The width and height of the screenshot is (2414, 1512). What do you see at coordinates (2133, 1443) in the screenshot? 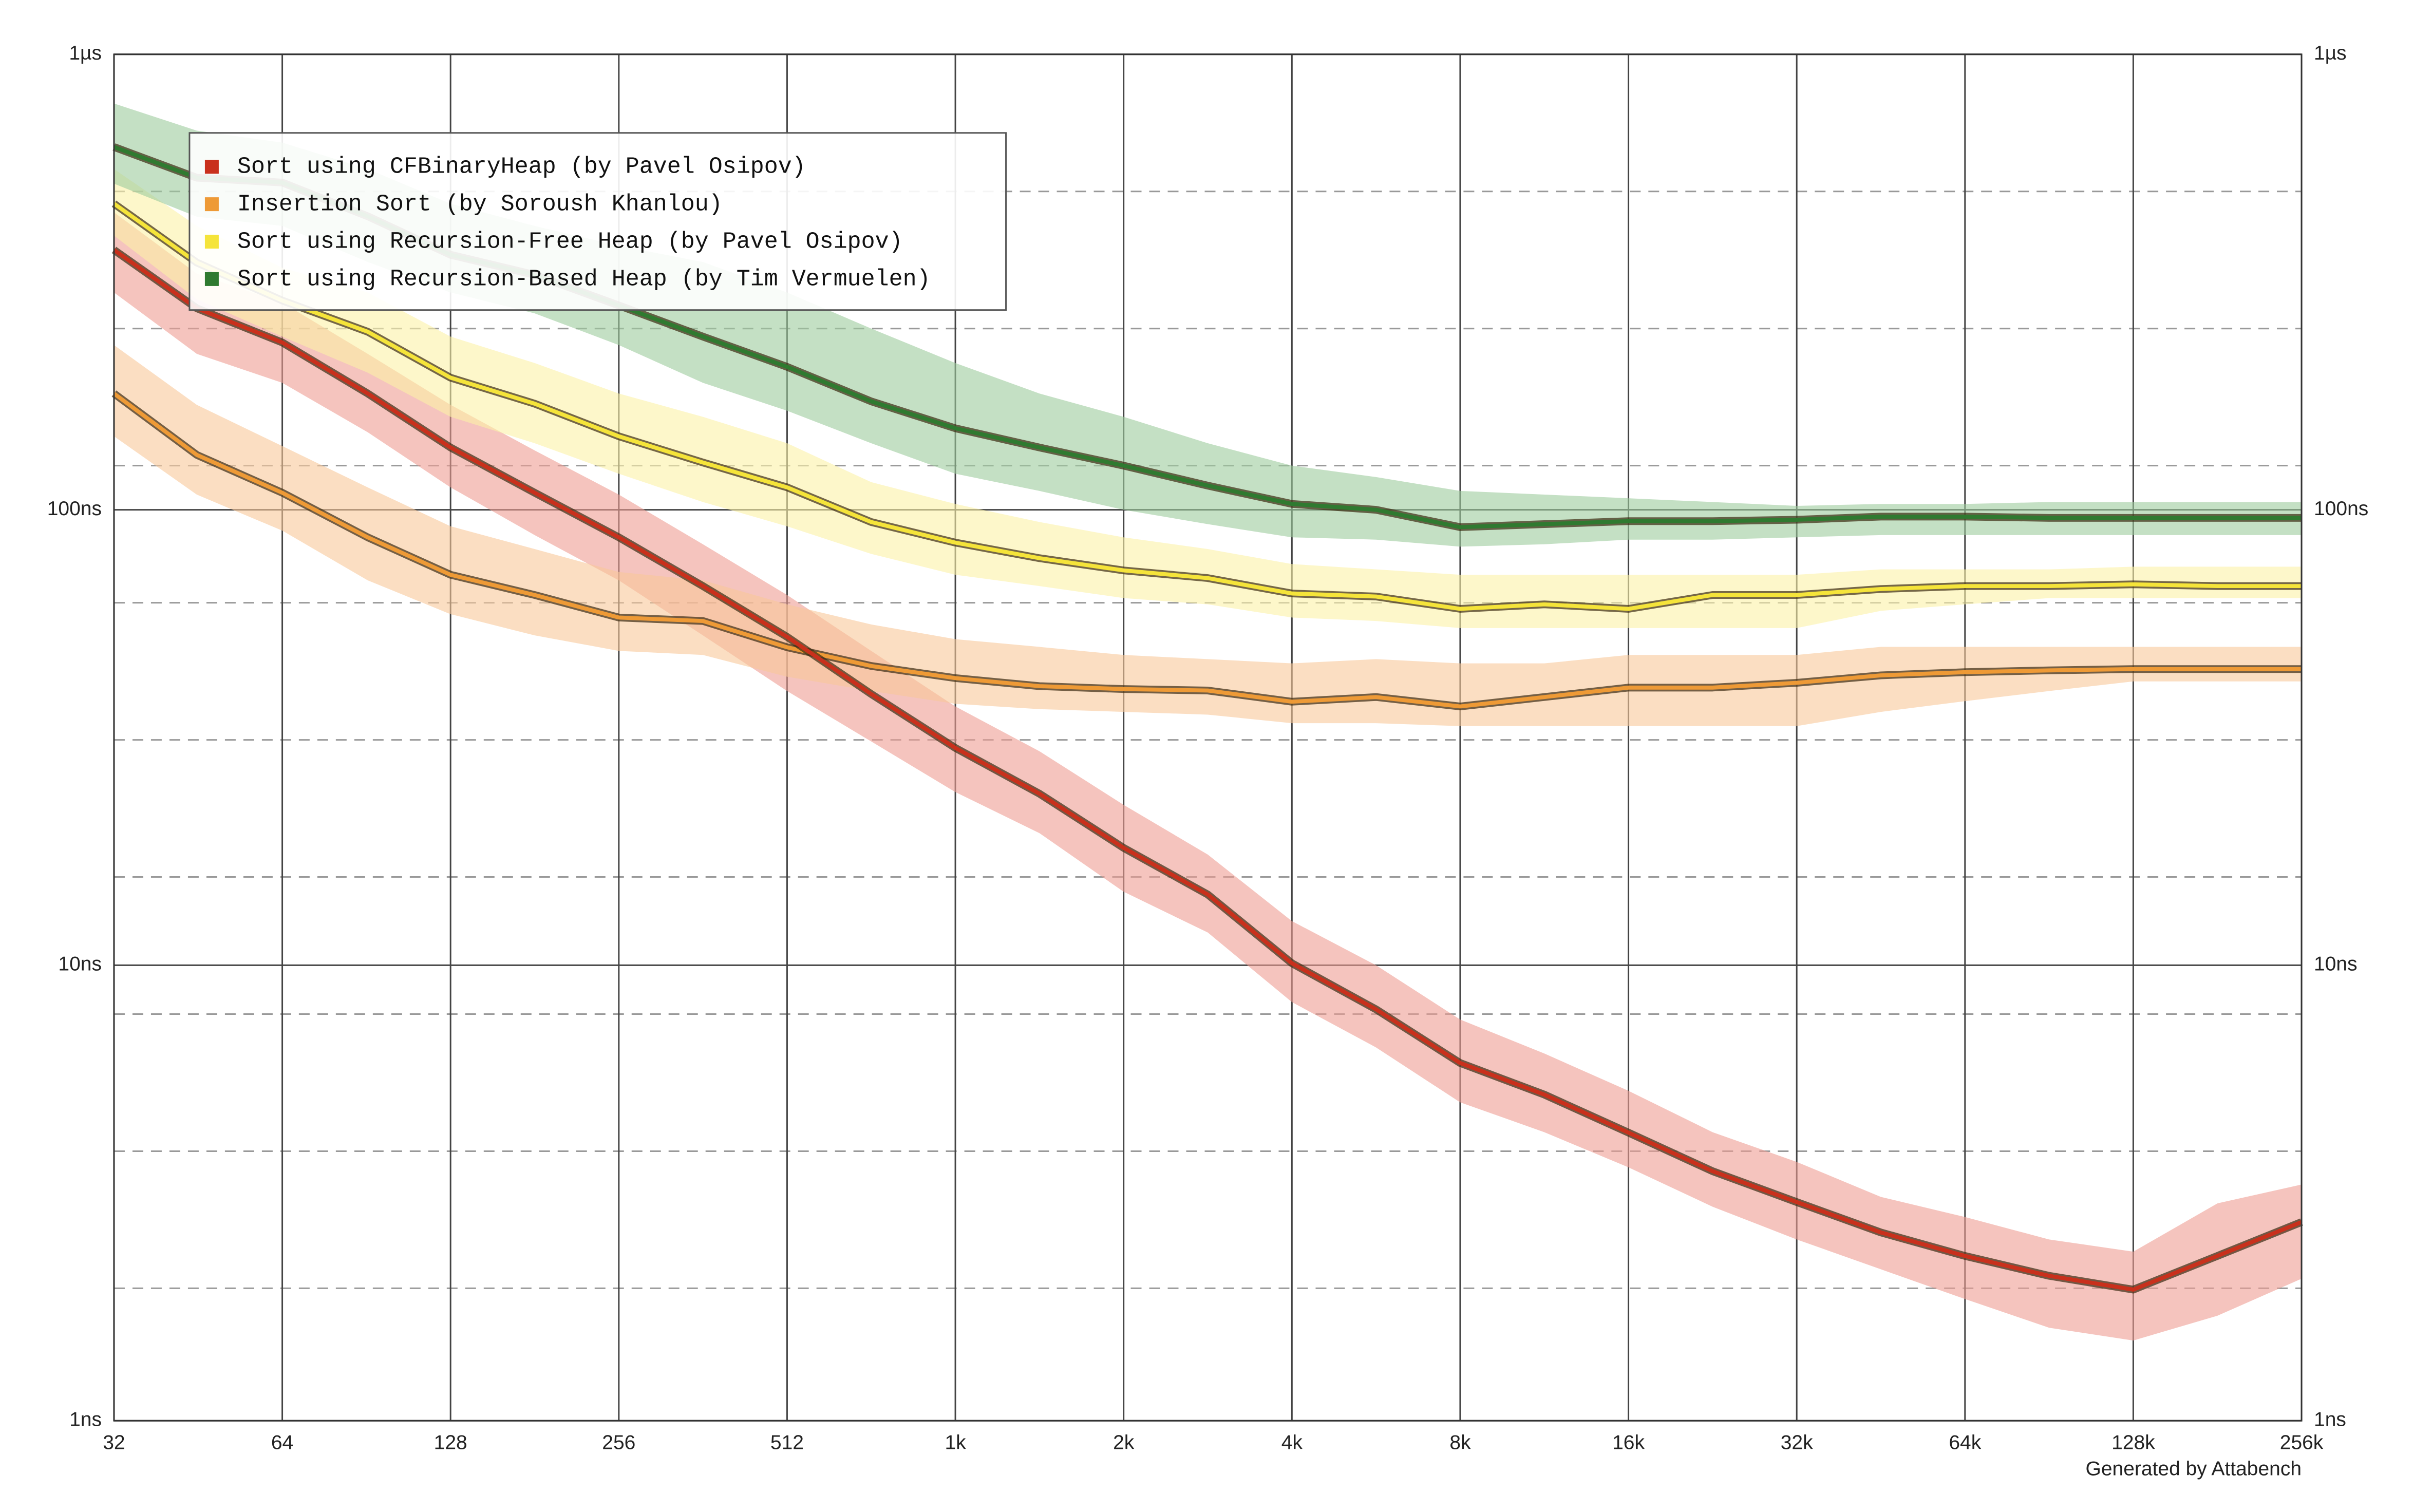
I see `x-tick-label: 128k` at bounding box center [2133, 1443].